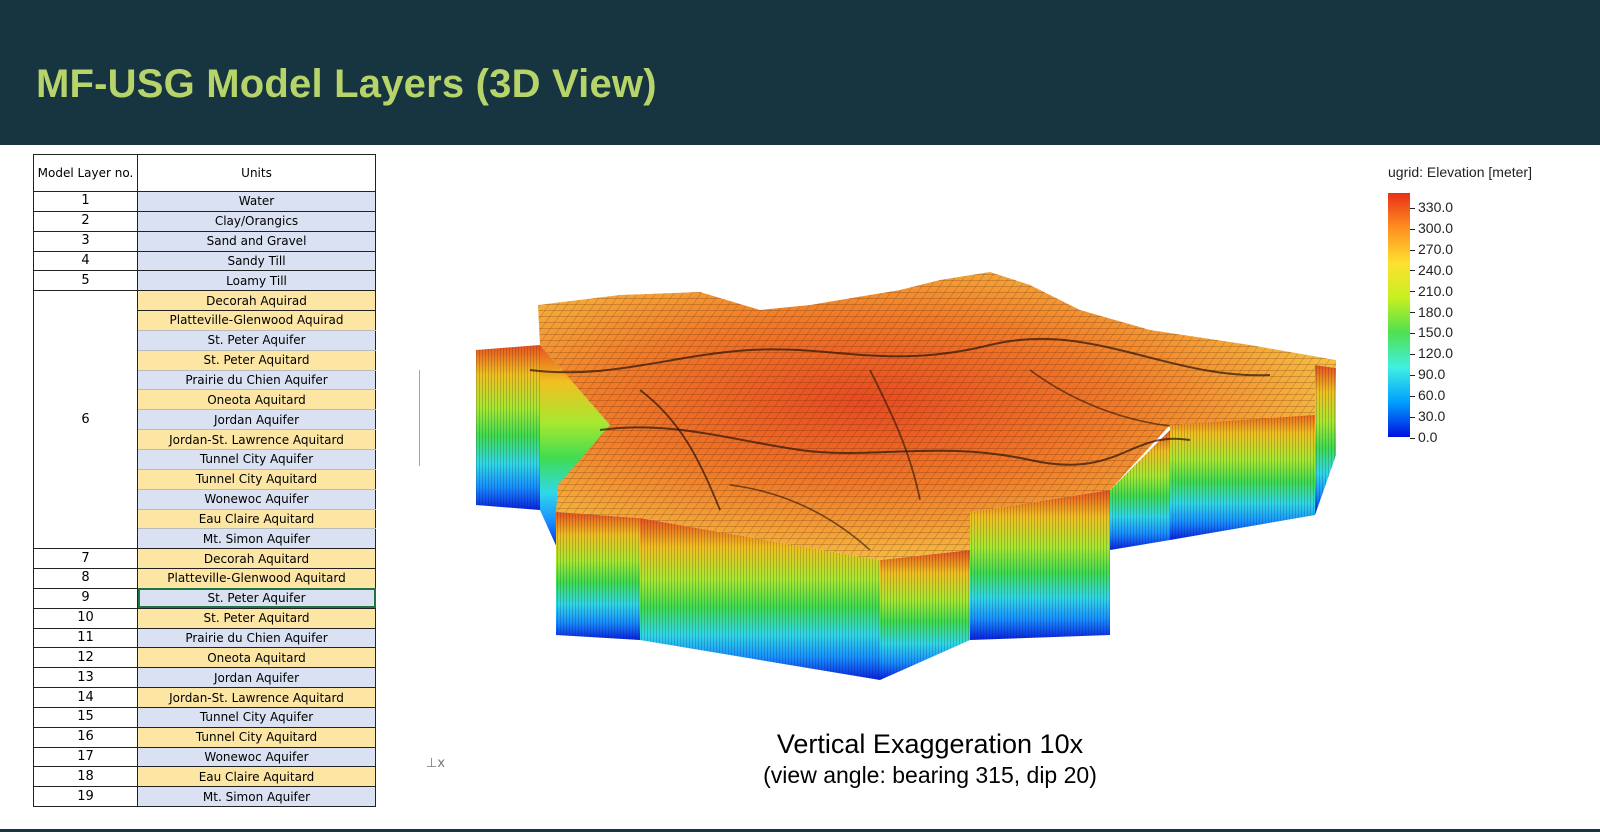 The height and width of the screenshot is (832, 1600). What do you see at coordinates (85, 638) in the screenshot?
I see `layer-number-cell: 11` at bounding box center [85, 638].